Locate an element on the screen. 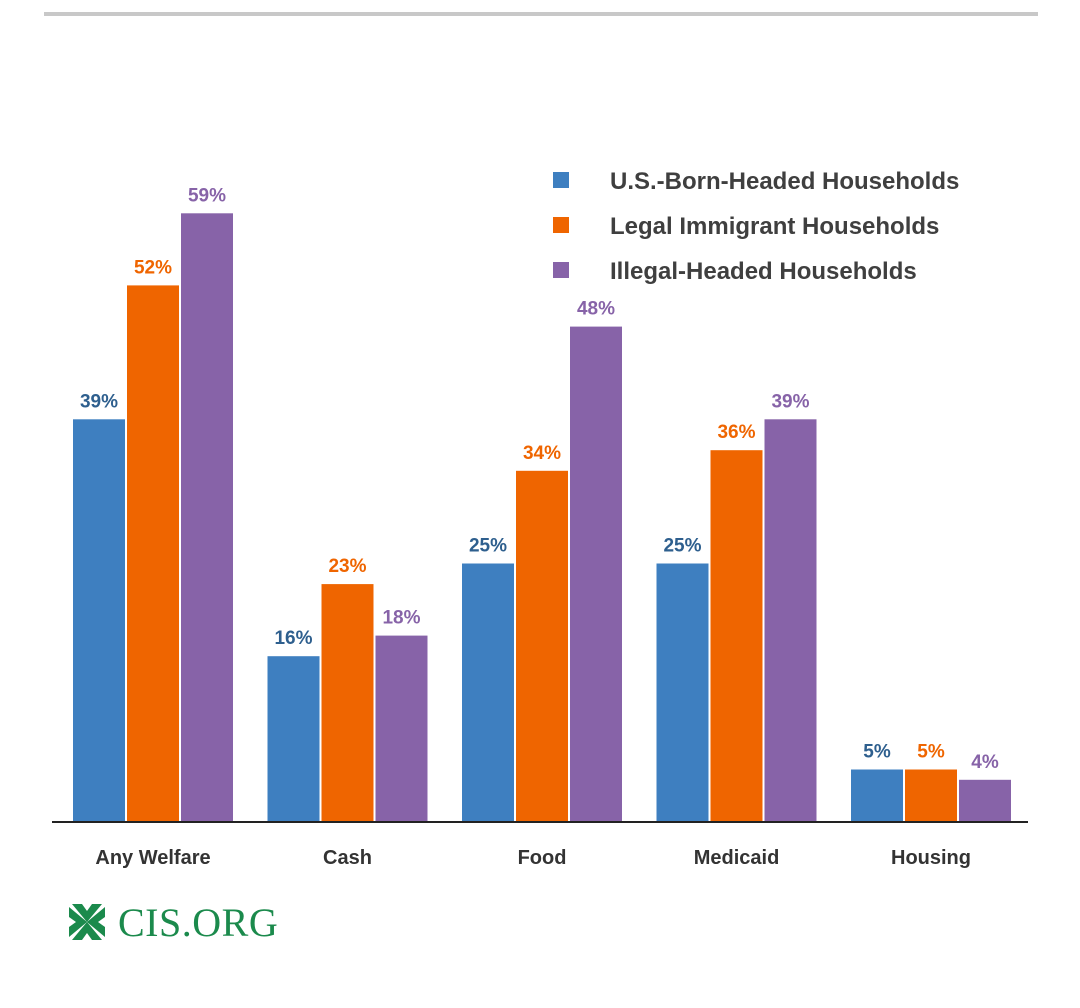 This screenshot has width=1080, height=1008. cis-logo: CIS.ORG is located at coordinates (172, 922).